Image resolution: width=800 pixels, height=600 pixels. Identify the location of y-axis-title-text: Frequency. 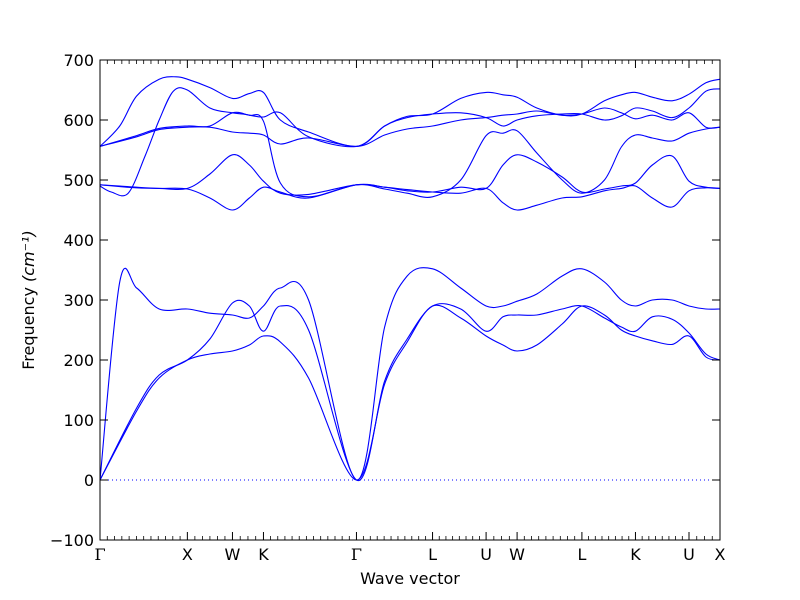
(28, 328).